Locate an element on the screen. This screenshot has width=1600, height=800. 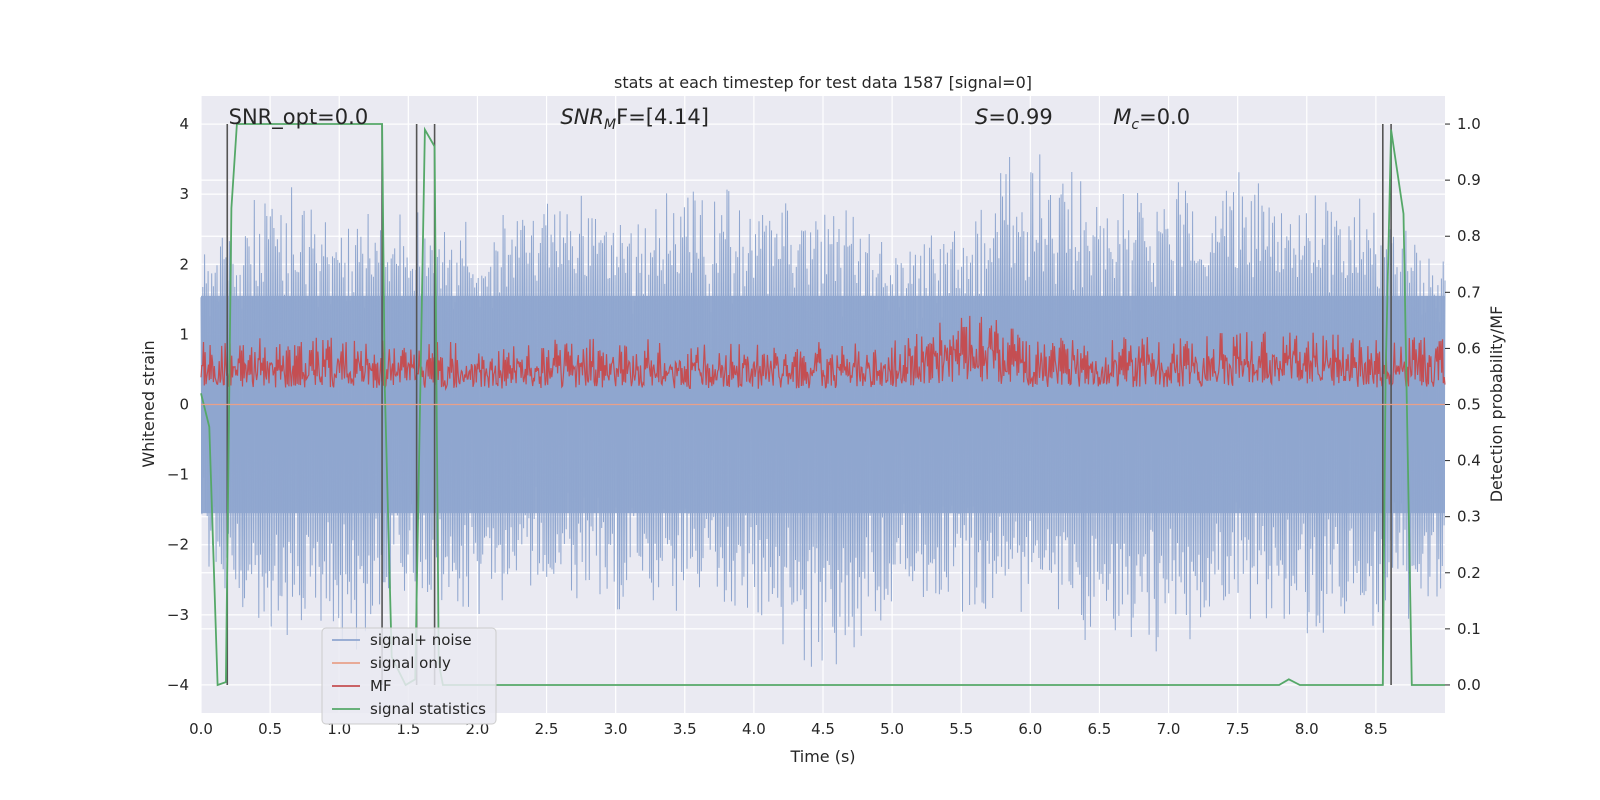
annotation-mc: Mc=0.0 is located at coordinates (1151, 119).